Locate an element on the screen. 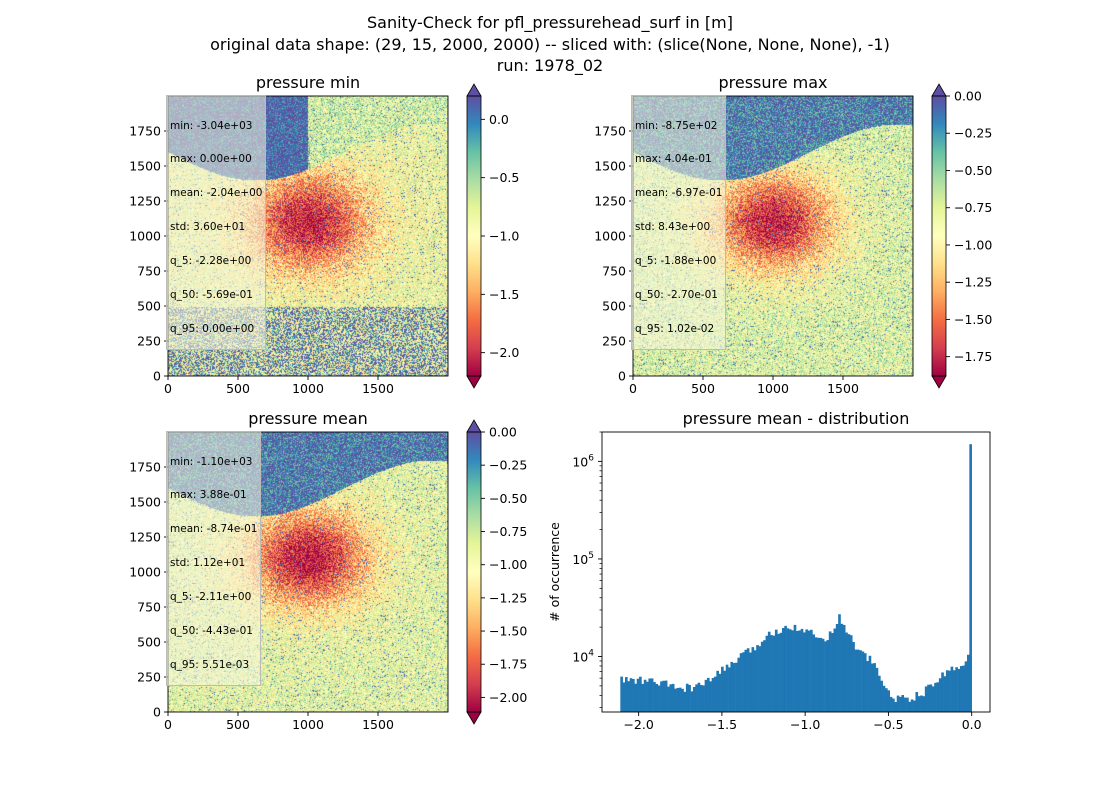 This screenshot has width=1100, height=800. stats-line: q_50: -2.70e-01 is located at coordinates (676, 295).